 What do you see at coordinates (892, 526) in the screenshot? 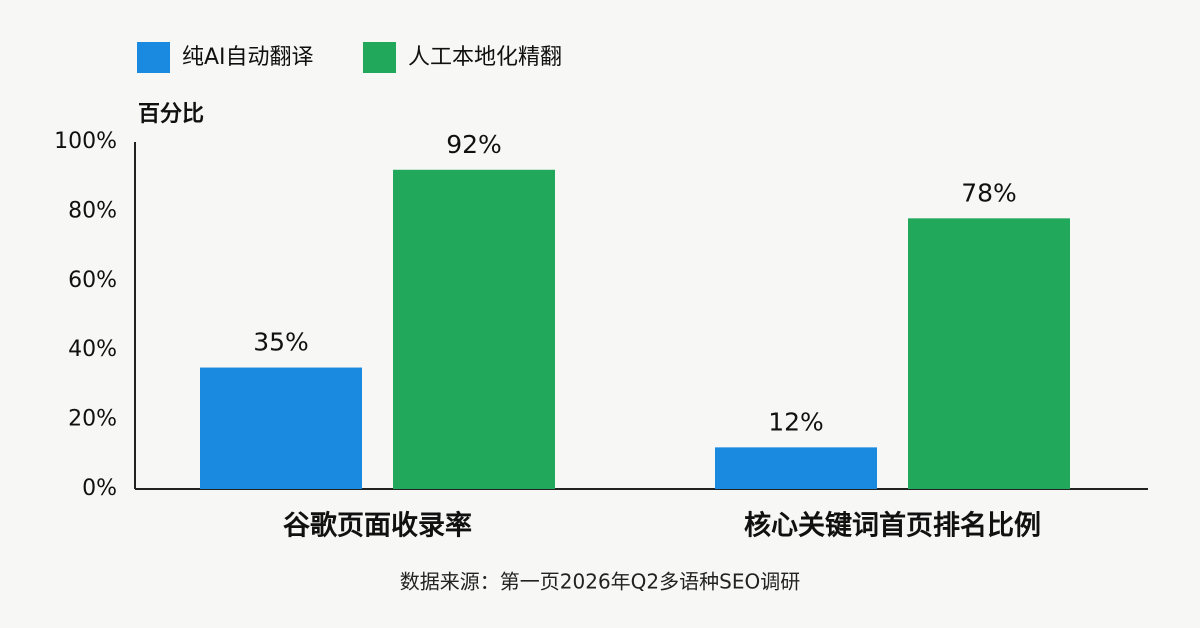
I see `x-tick-label: 核心关键词首页排名比例` at bounding box center [892, 526].